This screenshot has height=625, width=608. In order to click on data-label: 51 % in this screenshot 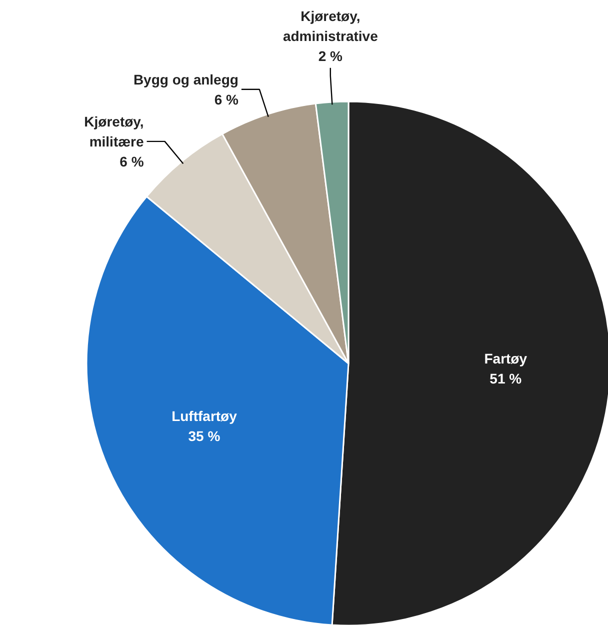, I will do `click(506, 378)`.